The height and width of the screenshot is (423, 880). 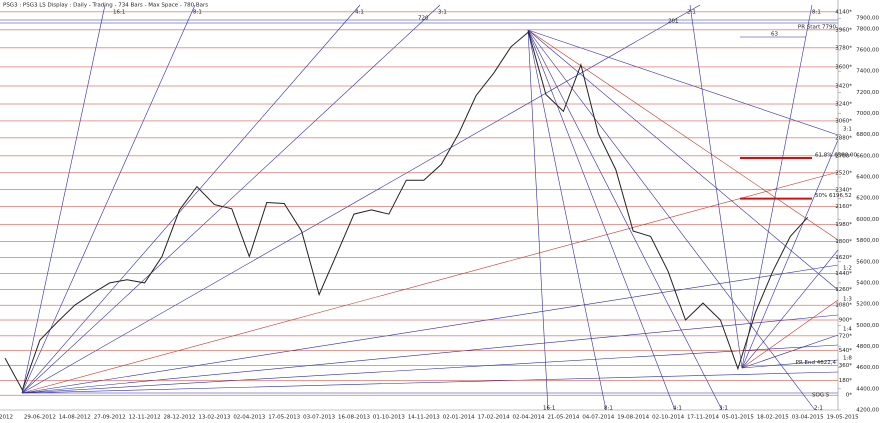 What do you see at coordinates (867, 262) in the screenshot?
I see `y-tick-label: 5600,00` at bounding box center [867, 262].